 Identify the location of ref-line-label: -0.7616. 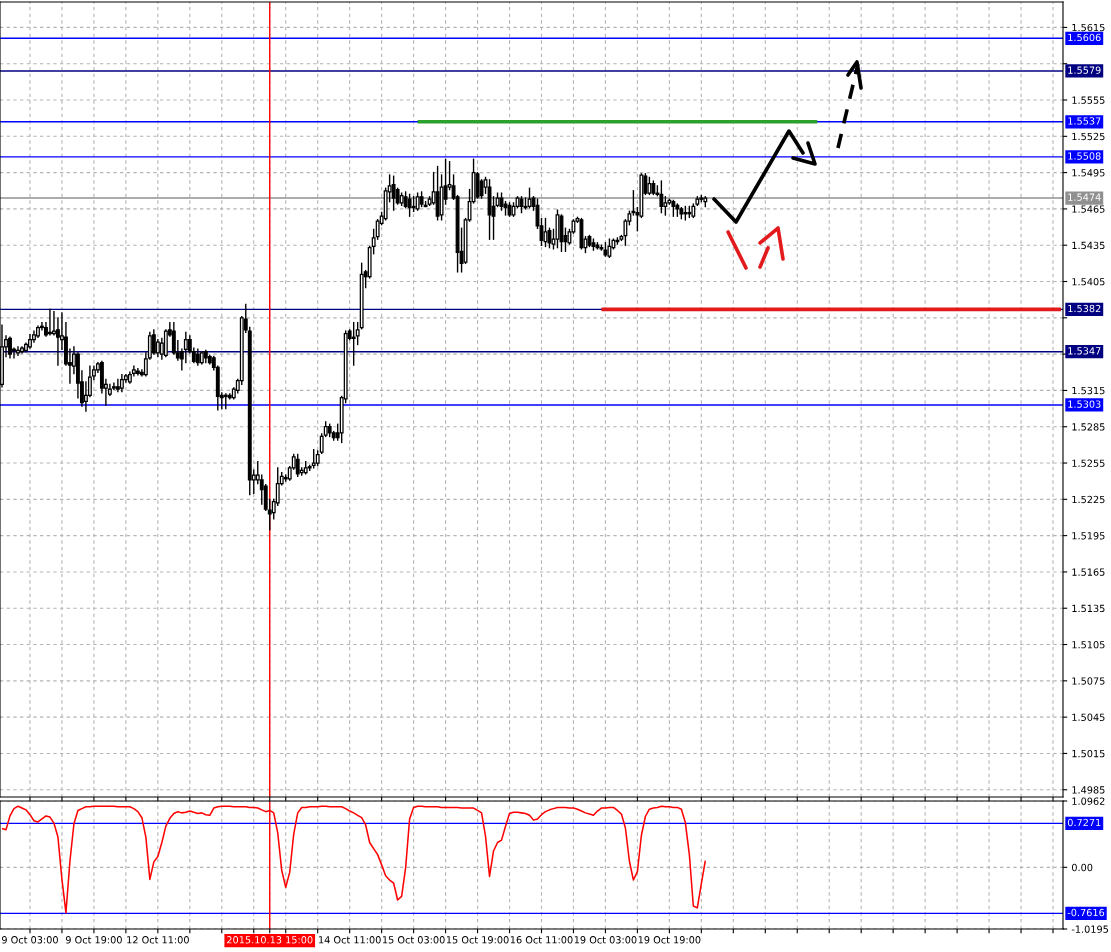
(1086, 912).